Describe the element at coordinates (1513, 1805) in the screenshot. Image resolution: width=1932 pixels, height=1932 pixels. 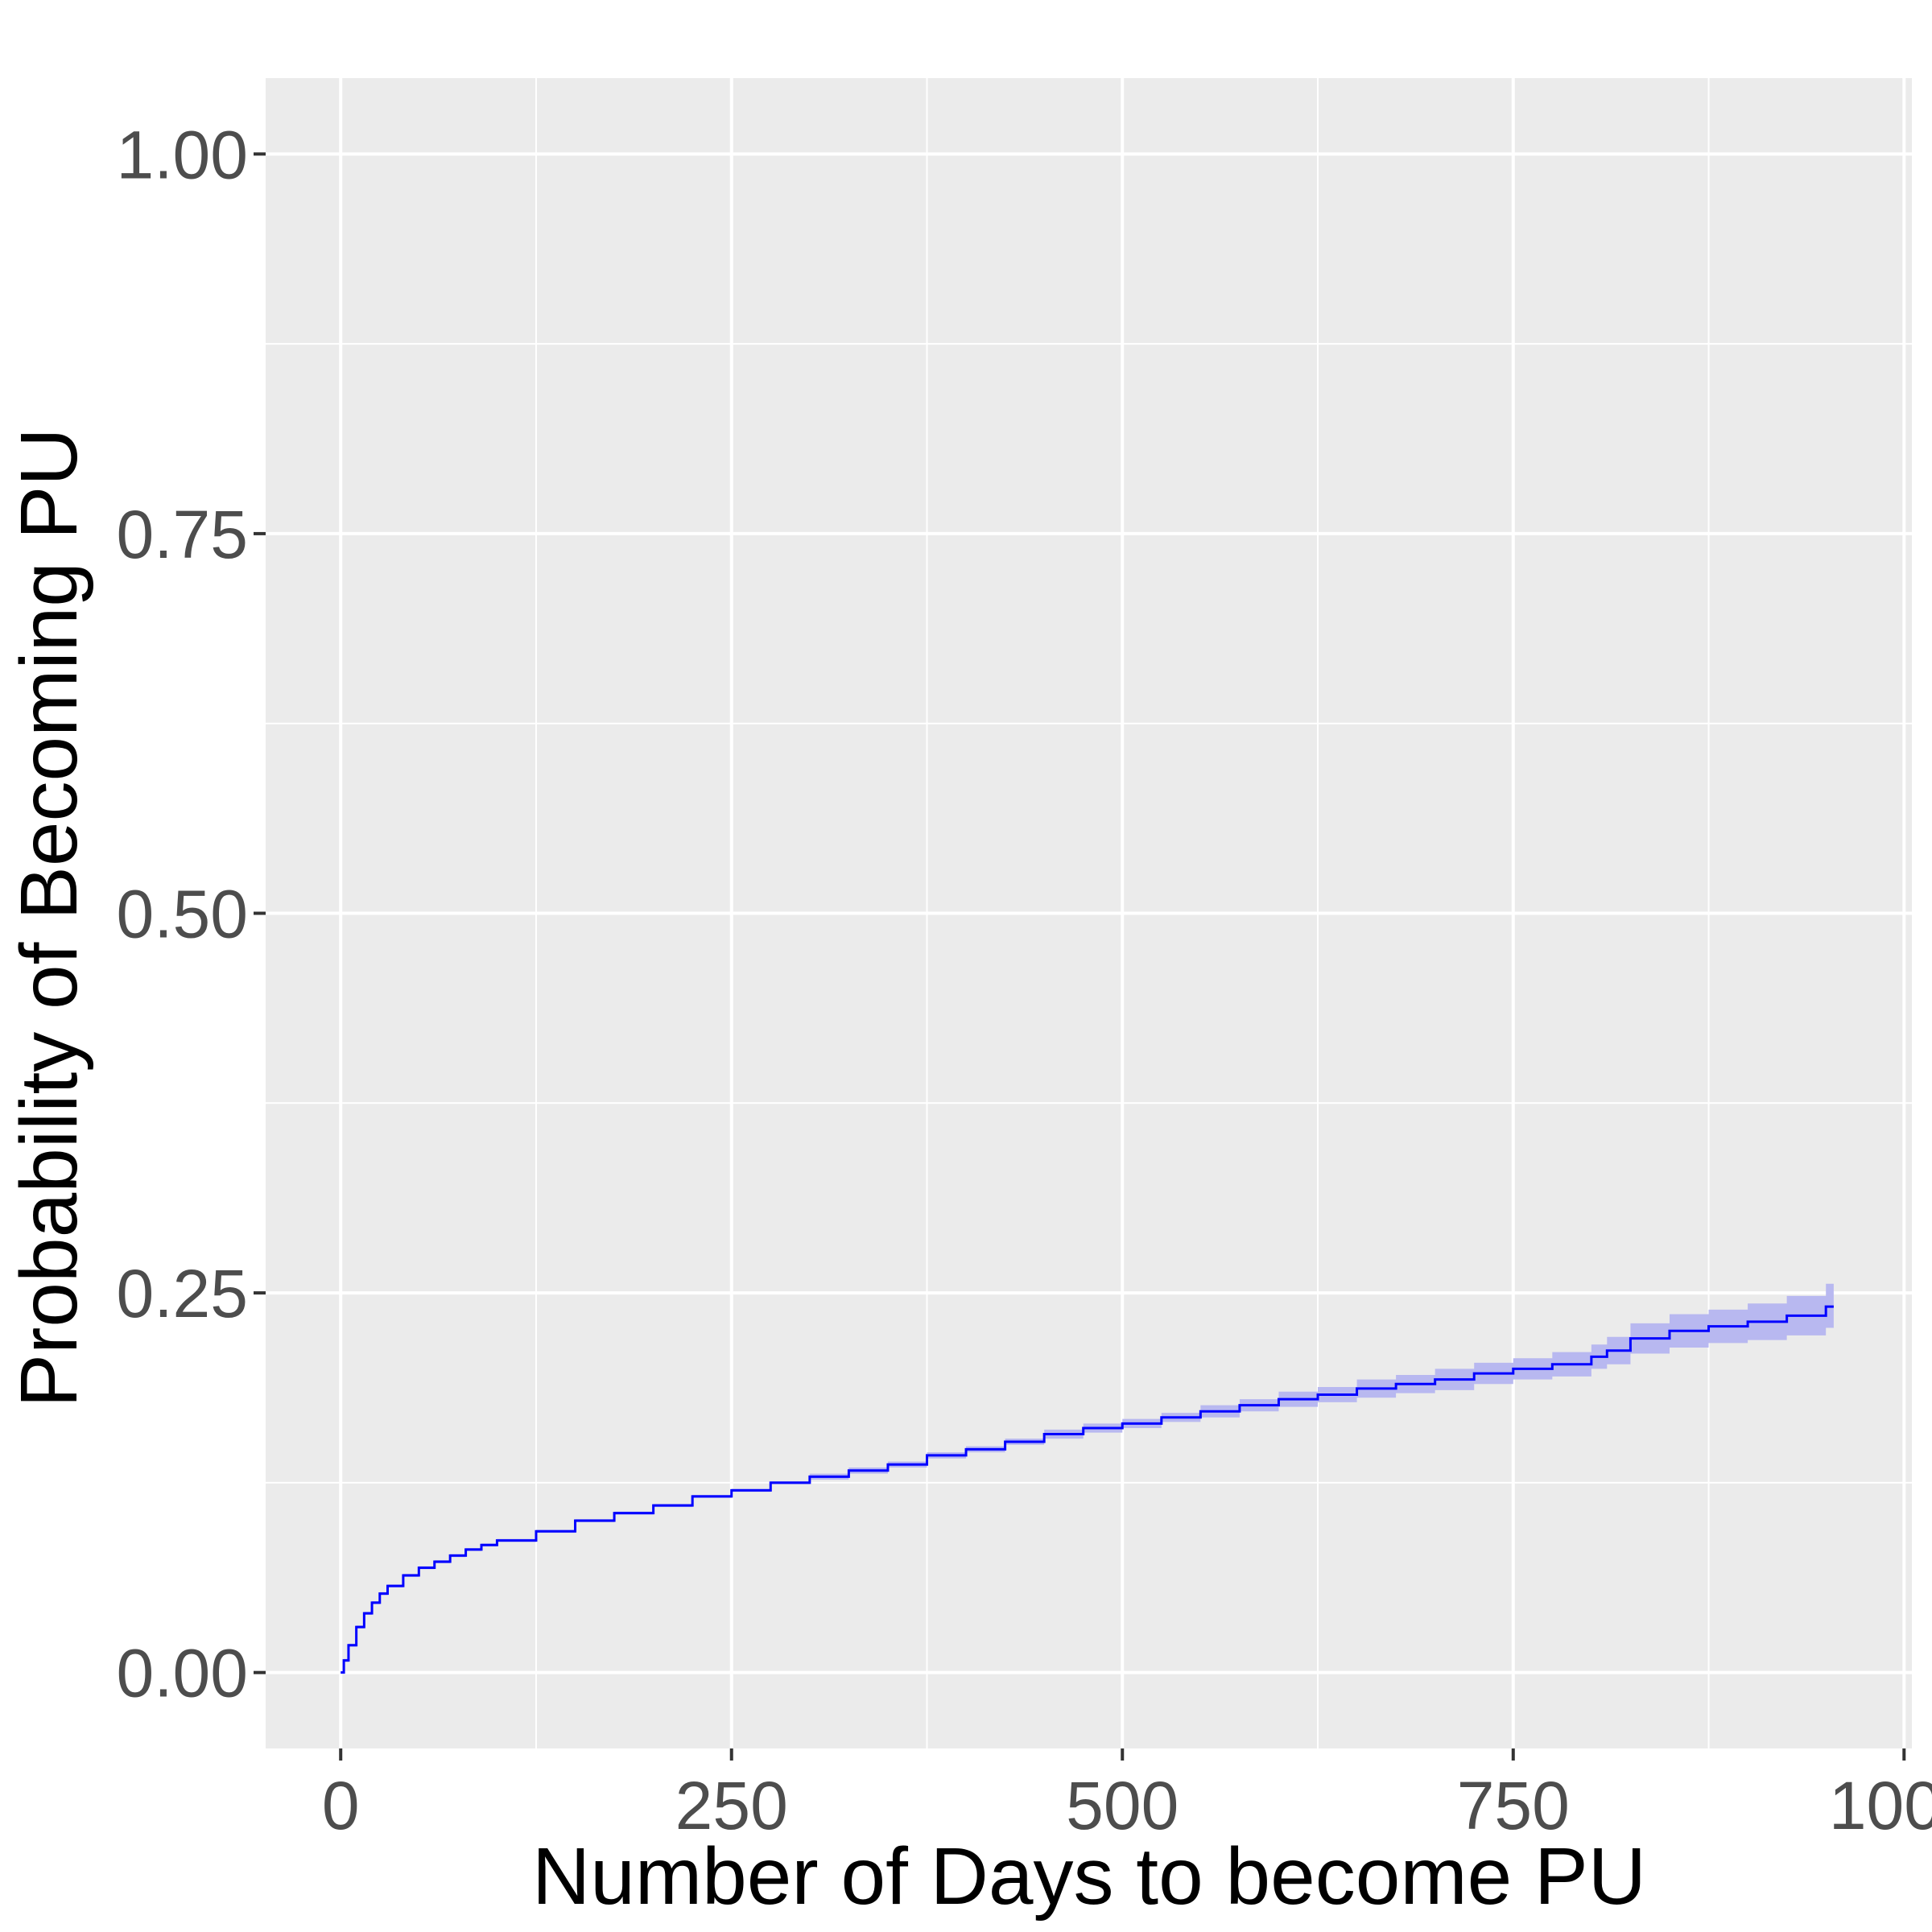
I see `x-tick-label: 750` at that location.